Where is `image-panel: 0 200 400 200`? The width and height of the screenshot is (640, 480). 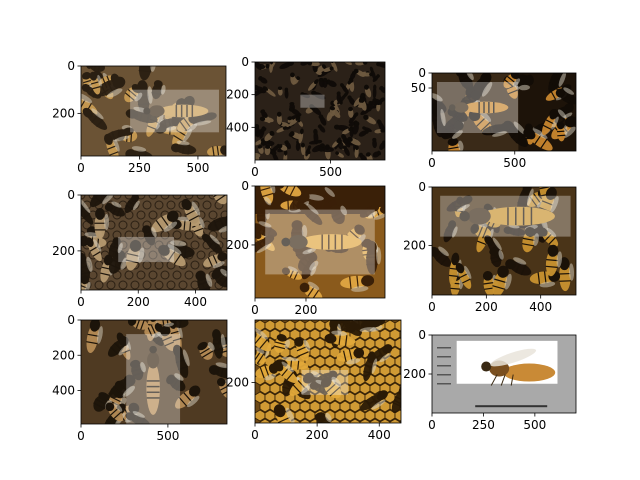 image-panel: 0 200 400 200 is located at coordinates (314, 380).